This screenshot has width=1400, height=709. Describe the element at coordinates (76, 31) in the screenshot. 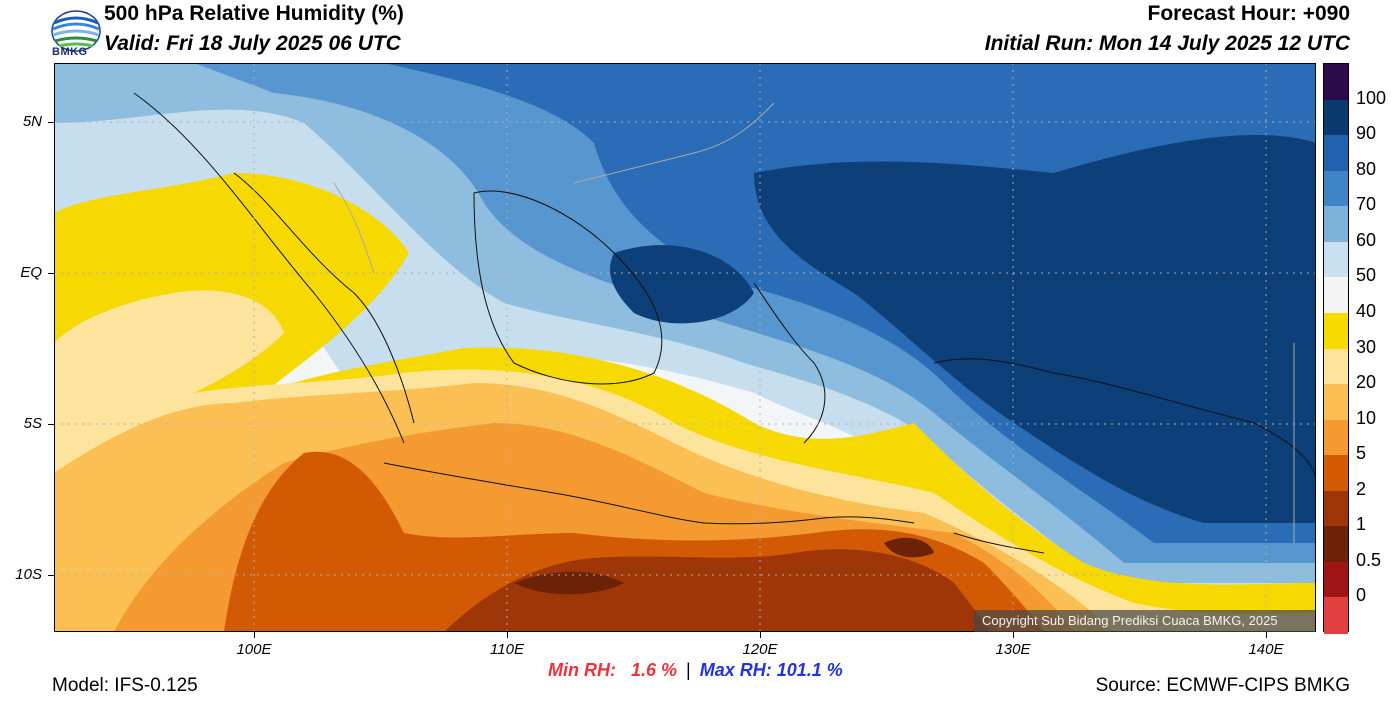

I see `bmkg-logo-icon` at that location.